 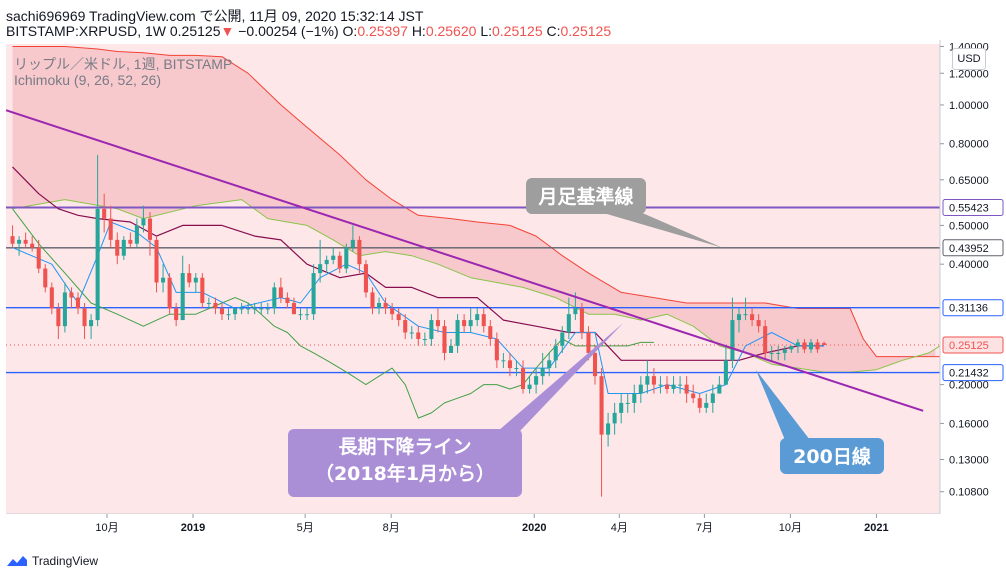 What do you see at coordinates (969, 374) in the screenshot?
I see `price-badge-label: 0.21432` at bounding box center [969, 374].